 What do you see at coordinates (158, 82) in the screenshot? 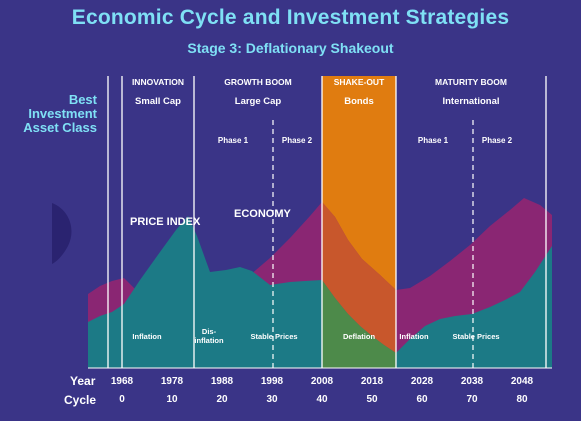
I see `stage-innovation: INNOVATION` at bounding box center [158, 82].